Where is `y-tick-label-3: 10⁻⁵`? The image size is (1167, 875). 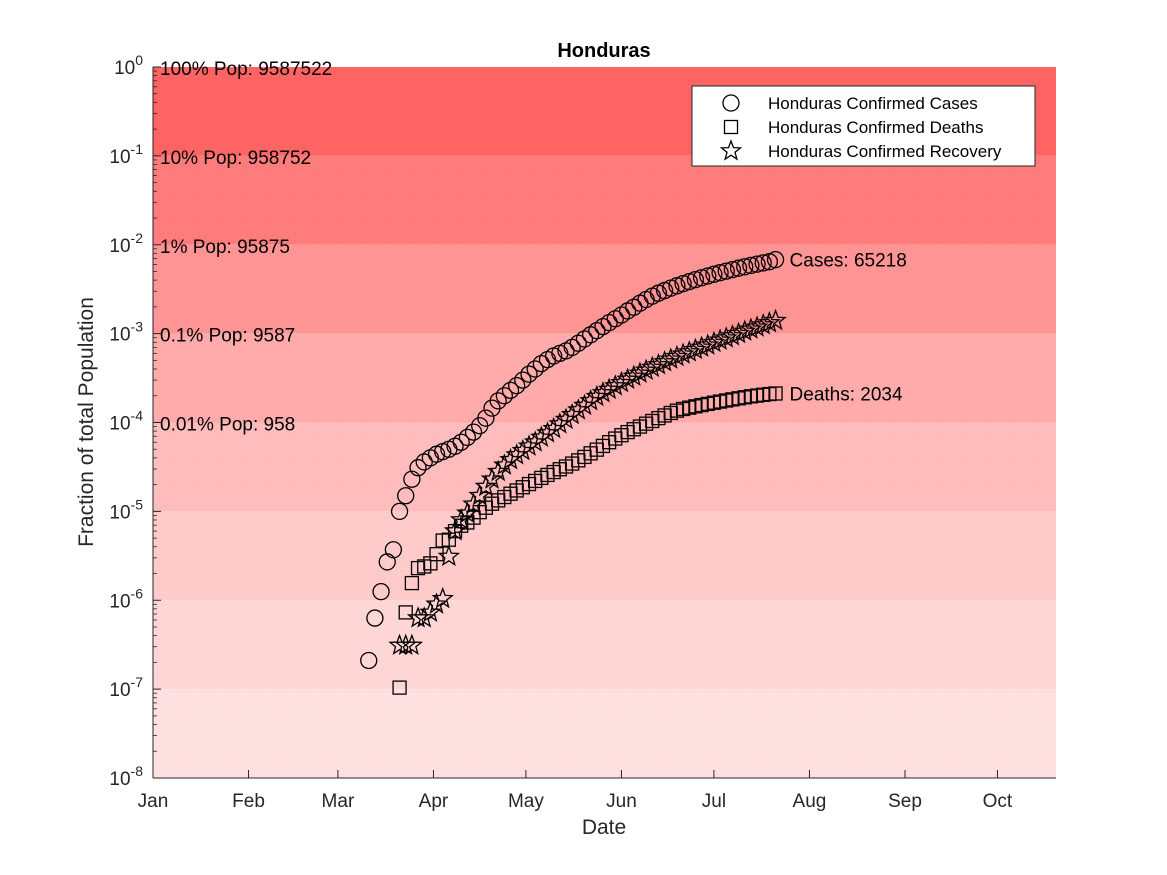
y-tick-label-3: 10⁻⁵ is located at coordinates (126, 509).